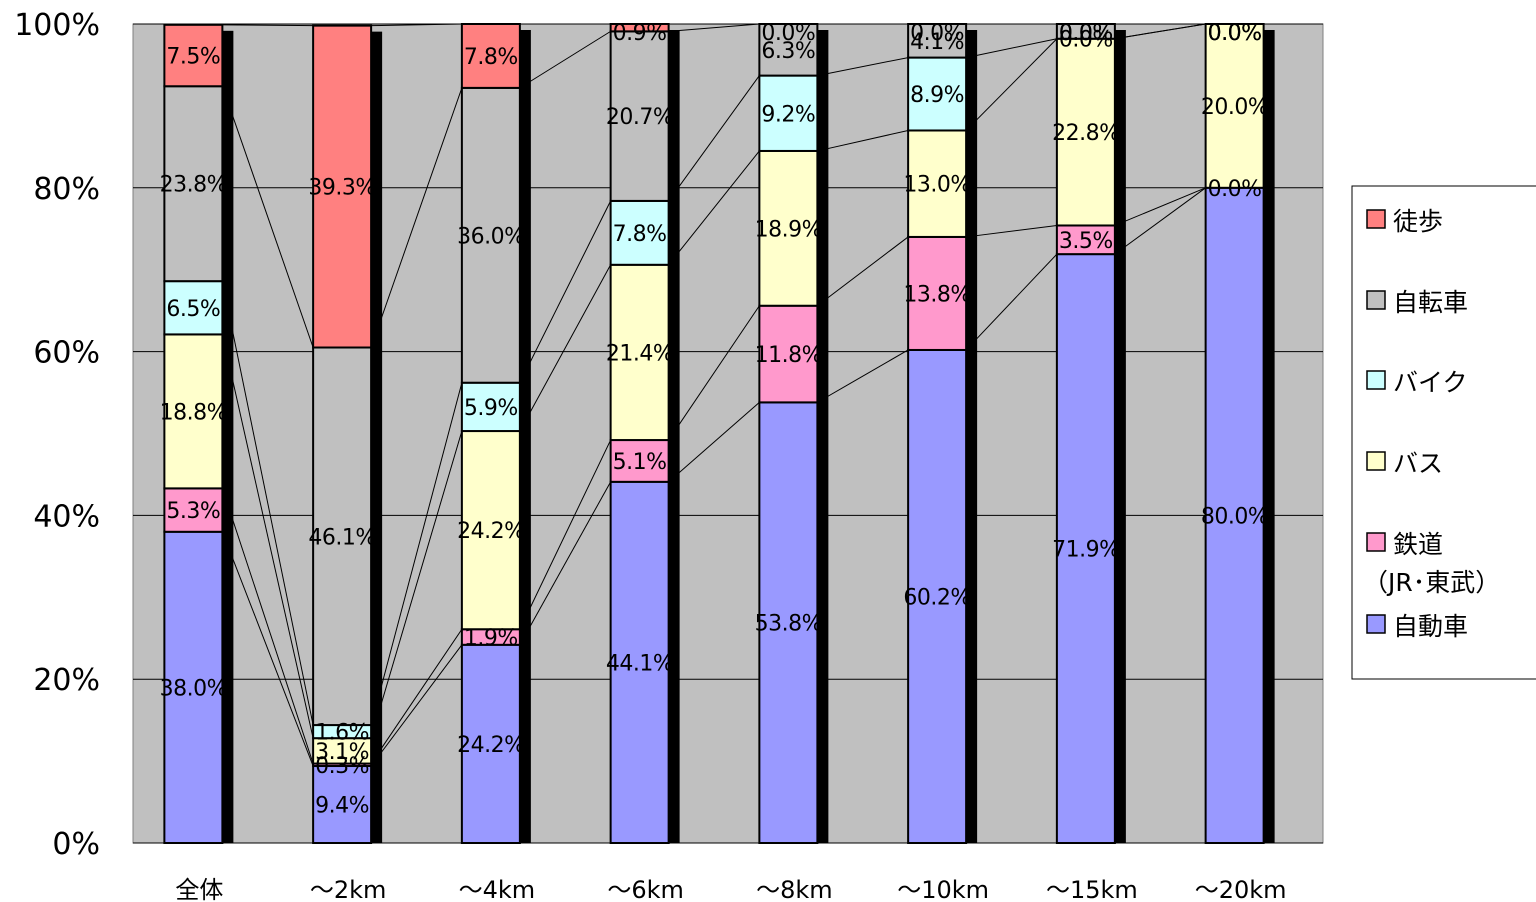 The image size is (1536, 902). I want to click on data-label: 6.5%, so click(193, 309).